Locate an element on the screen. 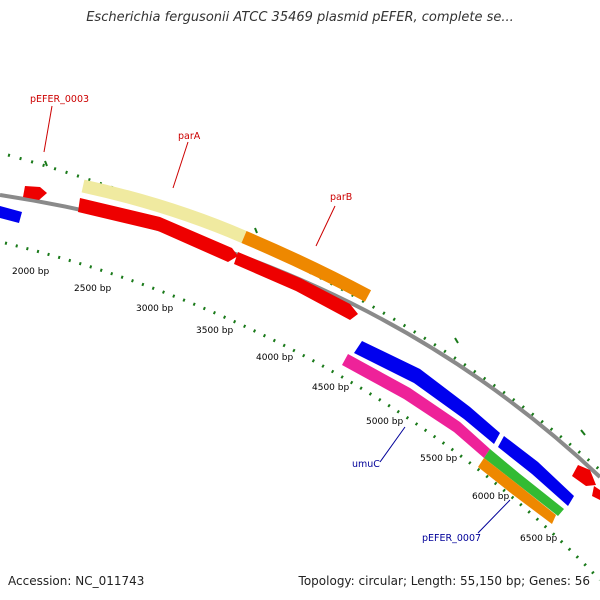 The image size is (600, 600). gene-label-pEFER_0003: pEFER_0003 is located at coordinates (59, 99).